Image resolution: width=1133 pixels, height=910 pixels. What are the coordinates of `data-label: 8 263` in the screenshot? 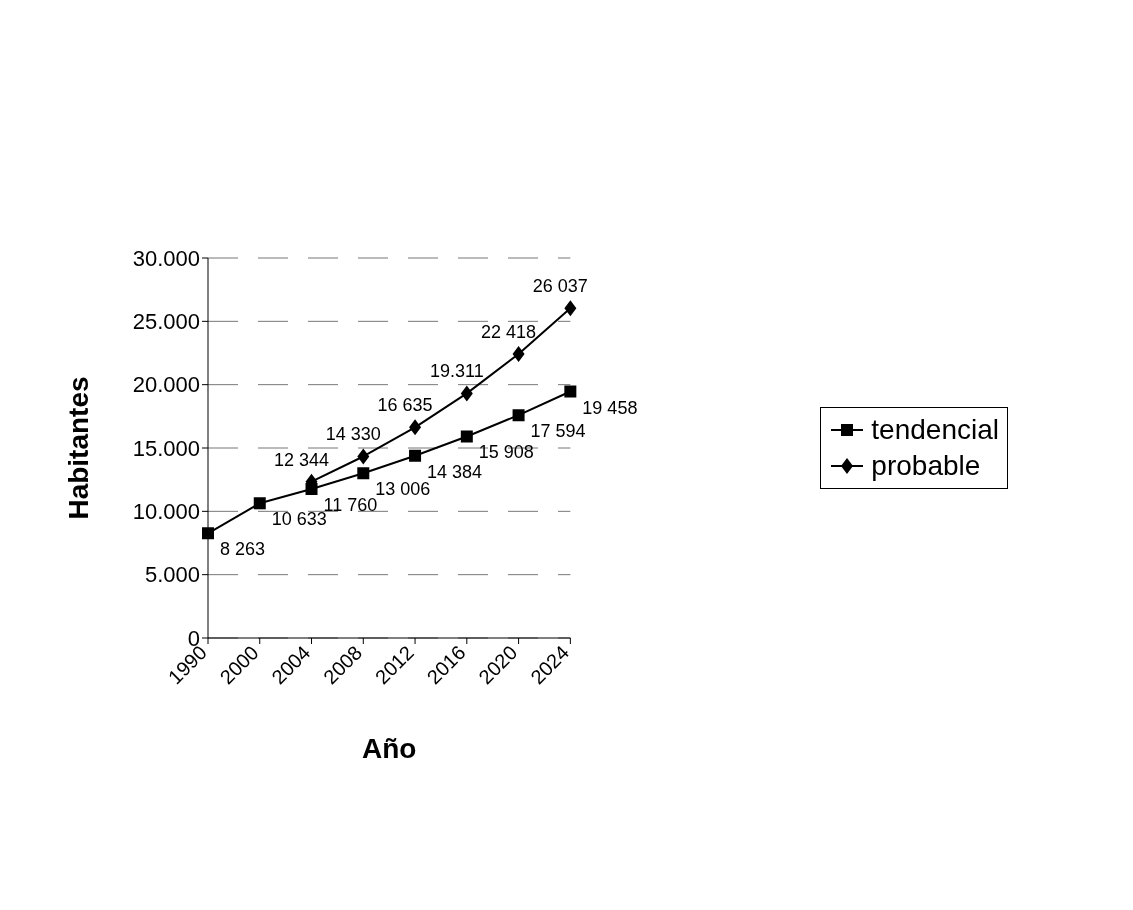 It's located at (243, 549).